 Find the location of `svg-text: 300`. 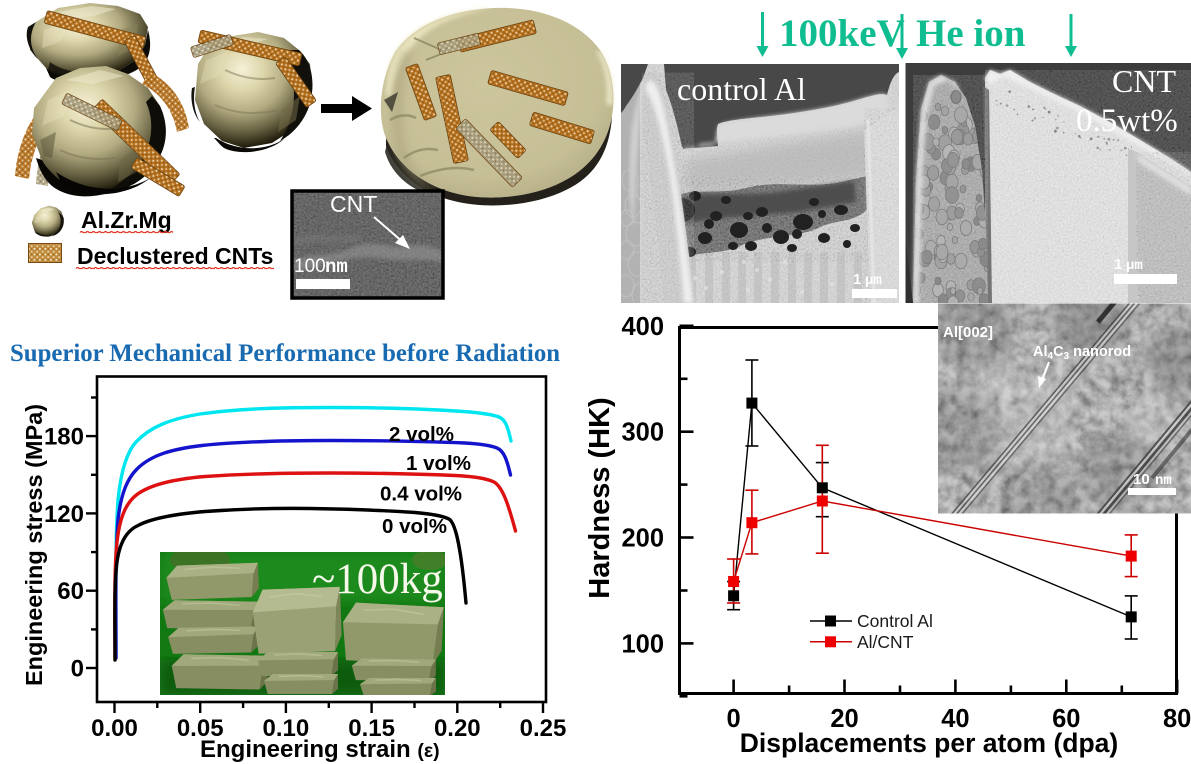

svg-text: 300 is located at coordinates (642, 433).